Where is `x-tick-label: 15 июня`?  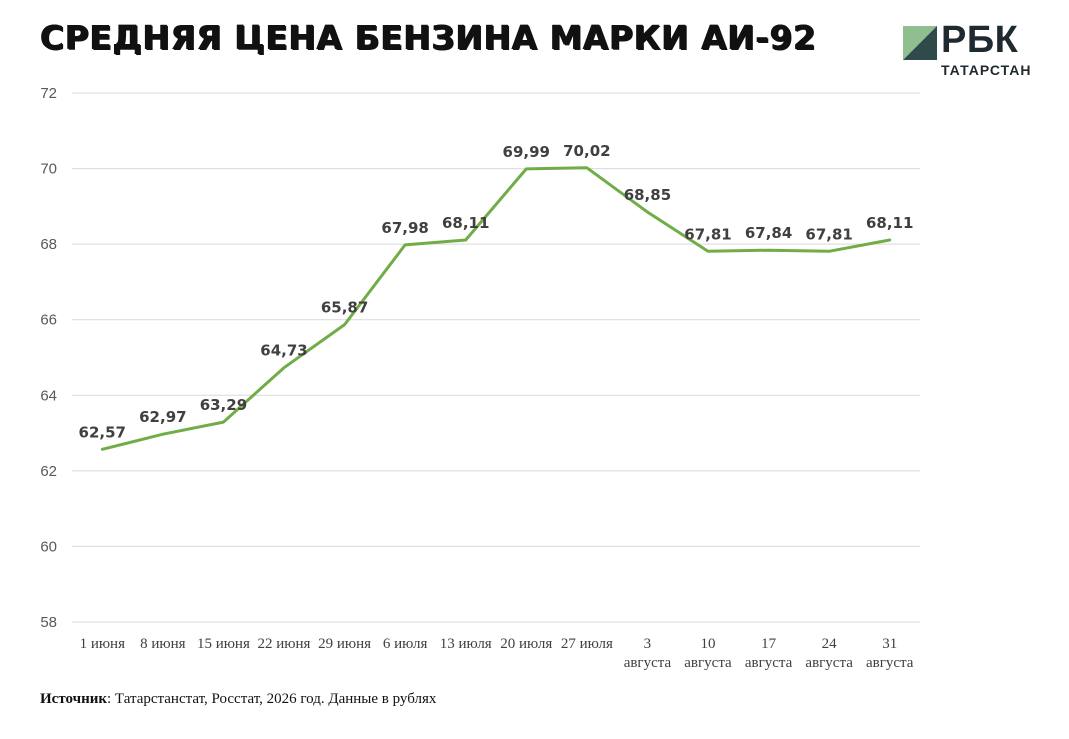 x-tick-label: 15 июня is located at coordinates (223, 644).